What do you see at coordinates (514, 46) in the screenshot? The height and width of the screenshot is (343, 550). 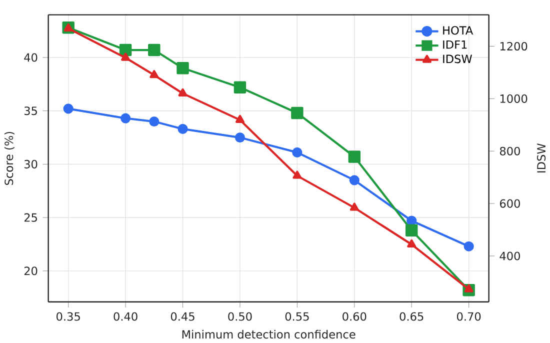 I see `y2-tick-label: 1200` at bounding box center [514, 46].